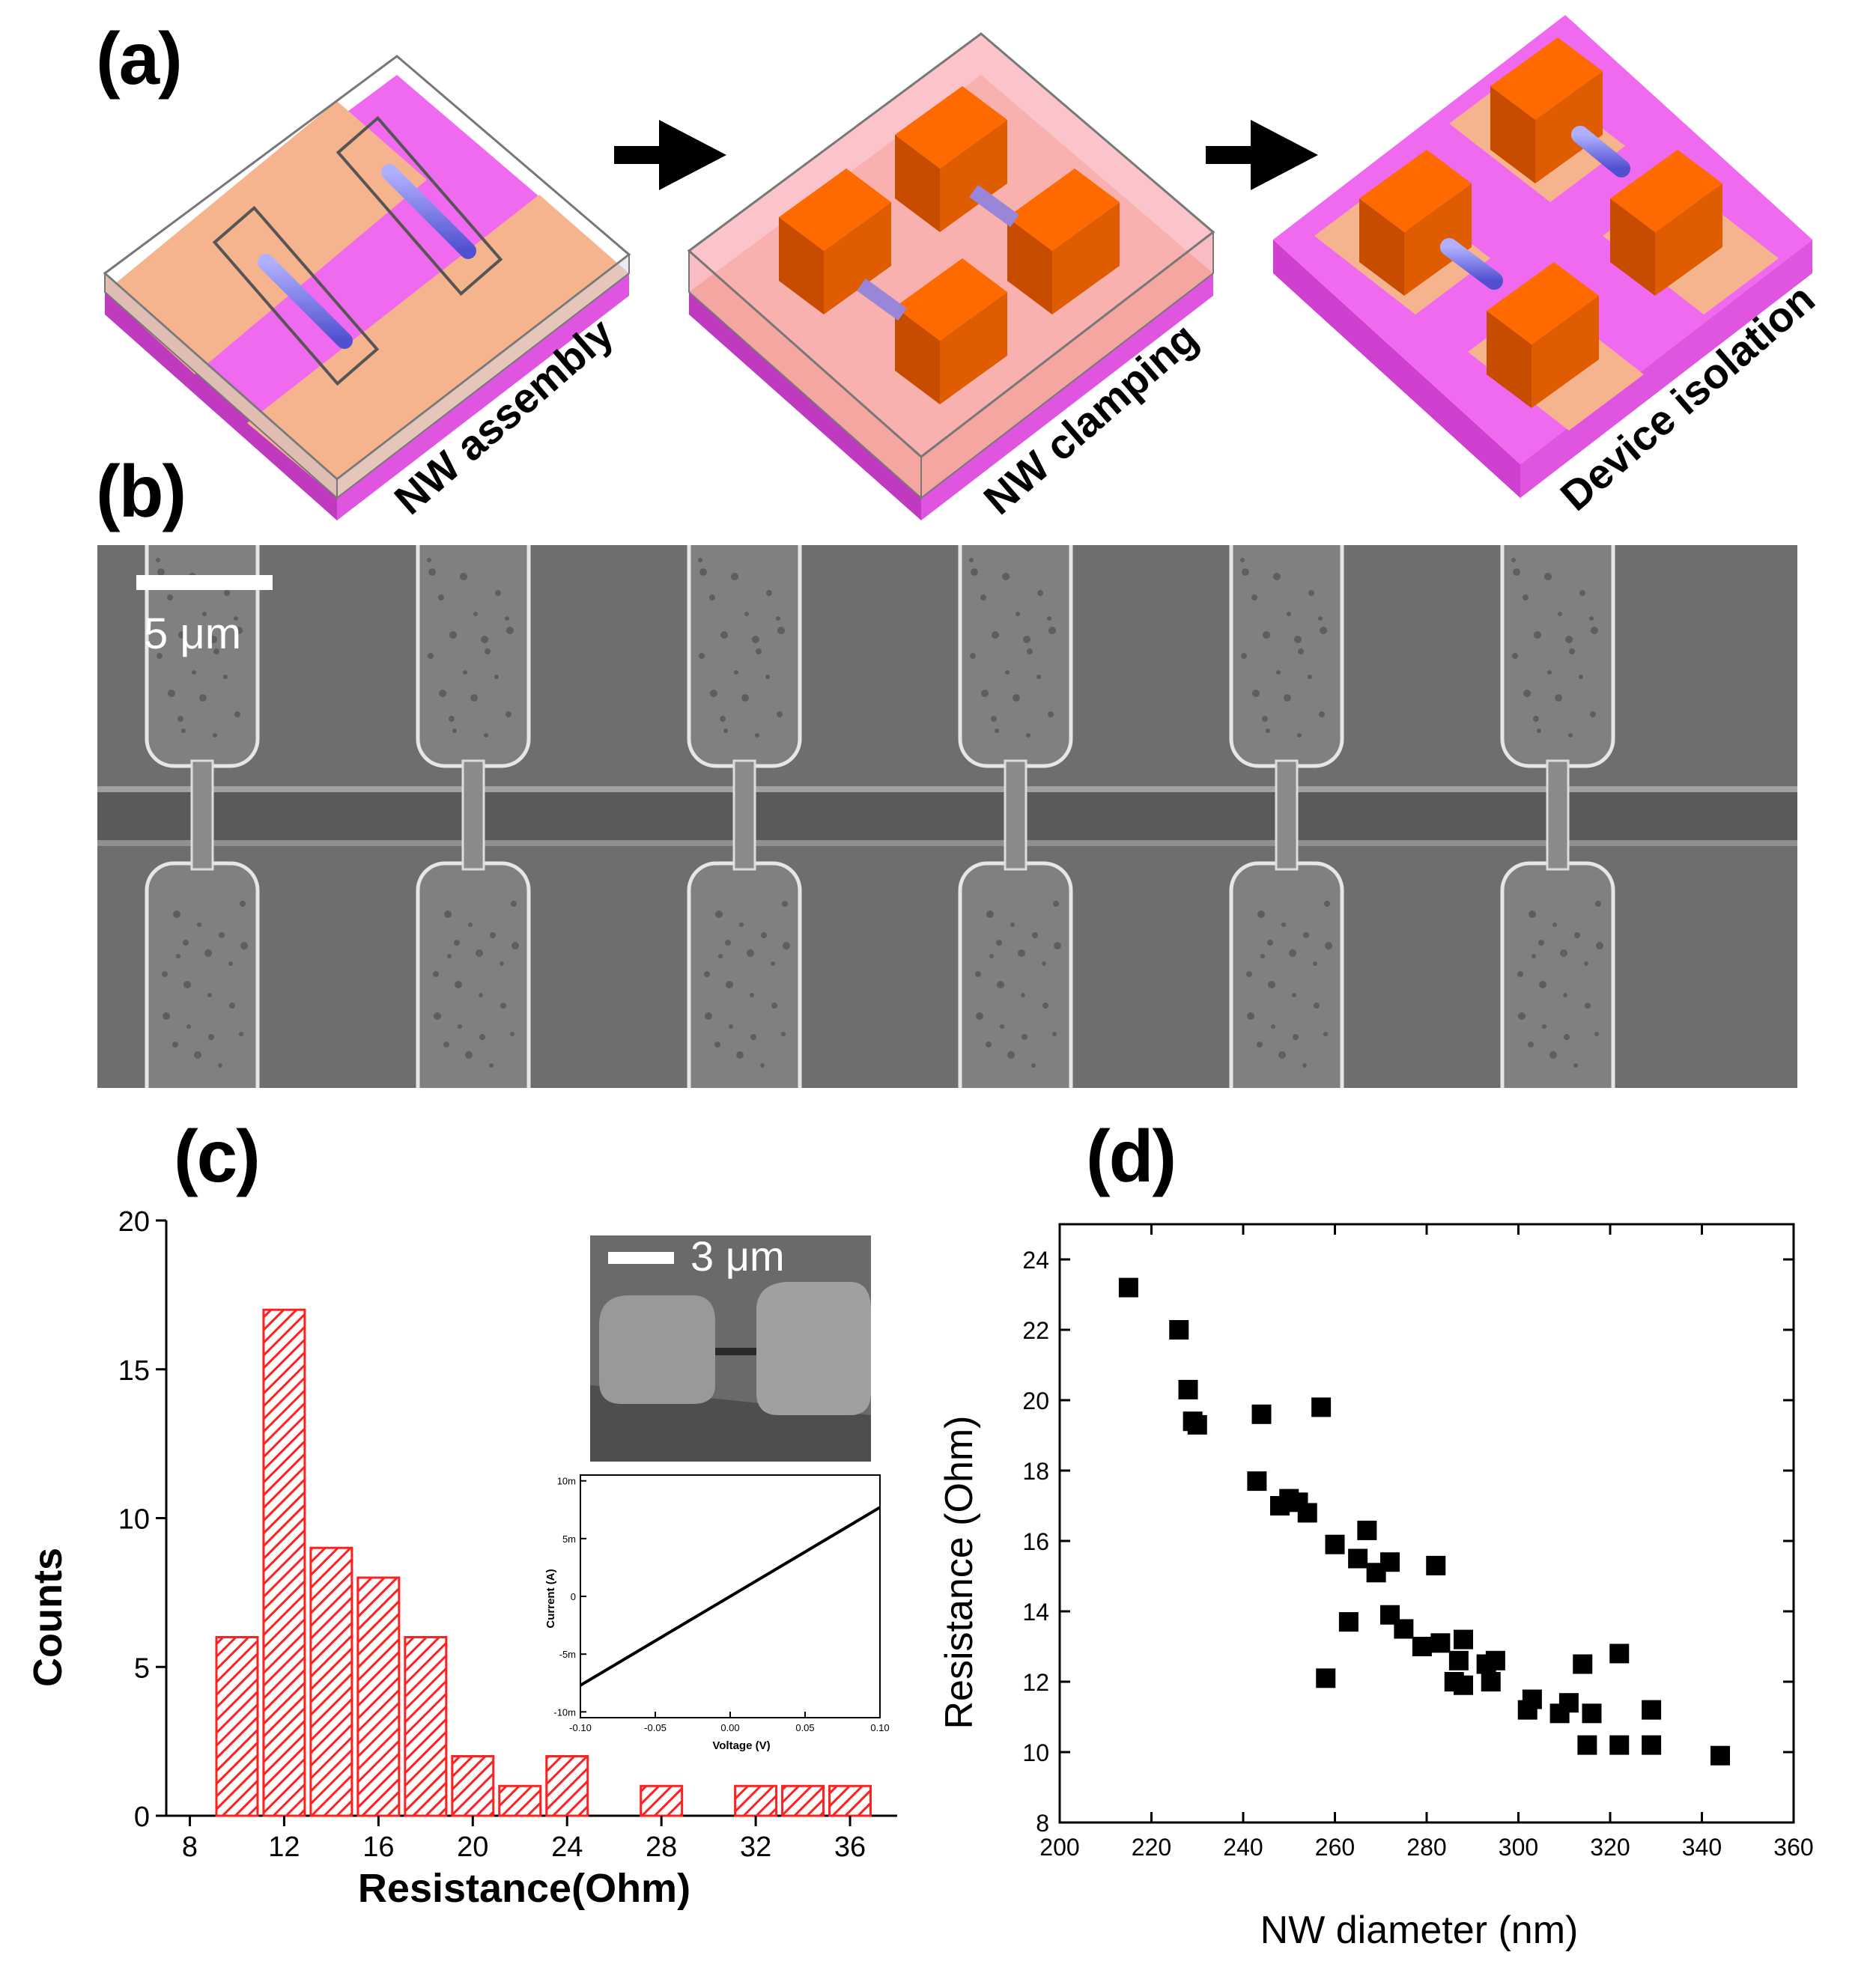 Image resolution: width=1876 pixels, height=1967 pixels. What do you see at coordinates (566, 1481) in the screenshot?
I see `iv-y-tick-label: 10m` at bounding box center [566, 1481].